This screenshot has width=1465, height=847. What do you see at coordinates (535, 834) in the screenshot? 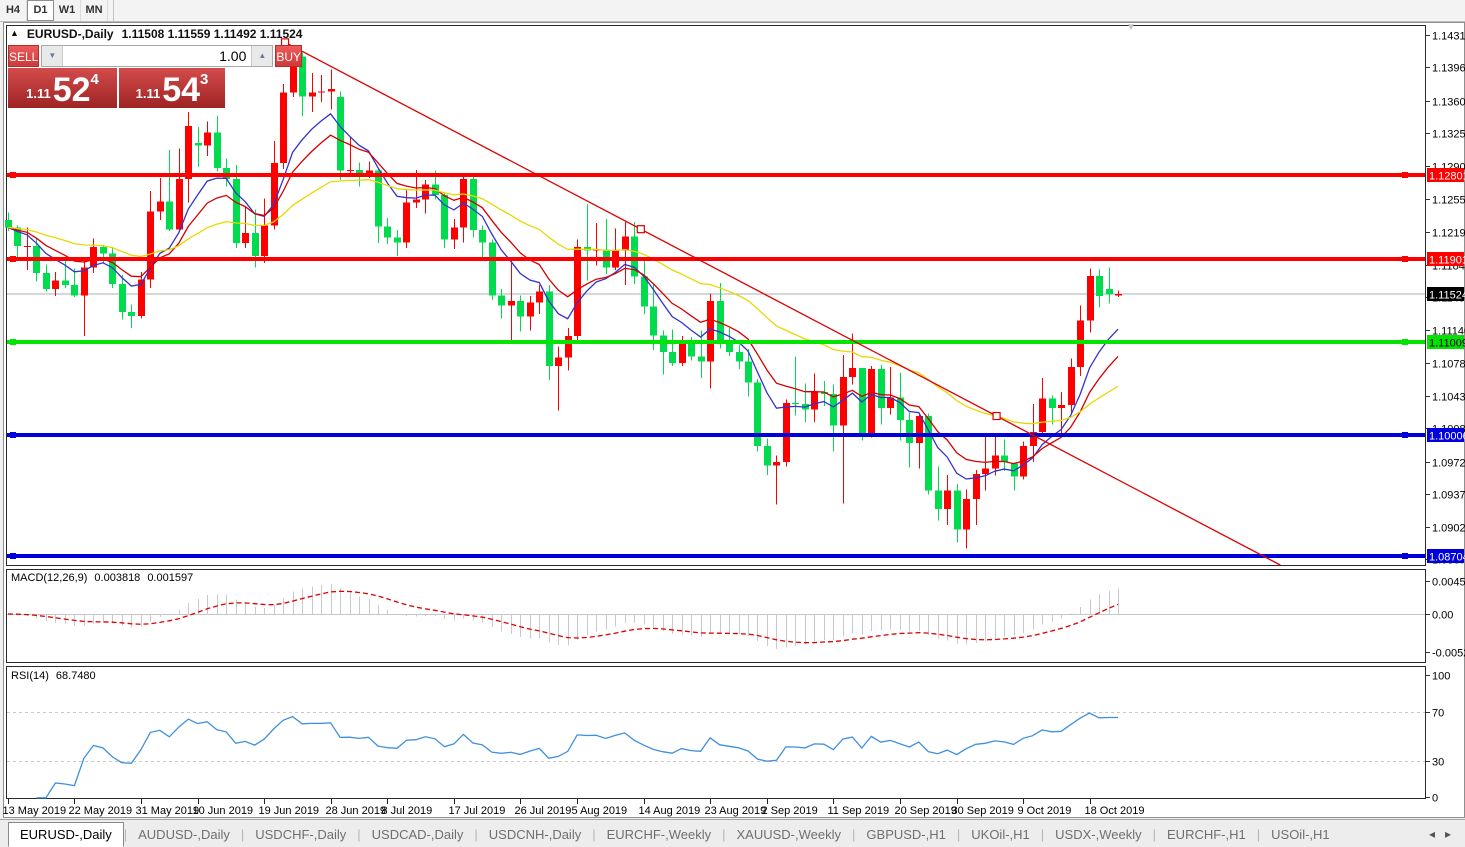
I see `tab-usdcnh-daily: USDCNH-,Daily` at bounding box center [535, 834].